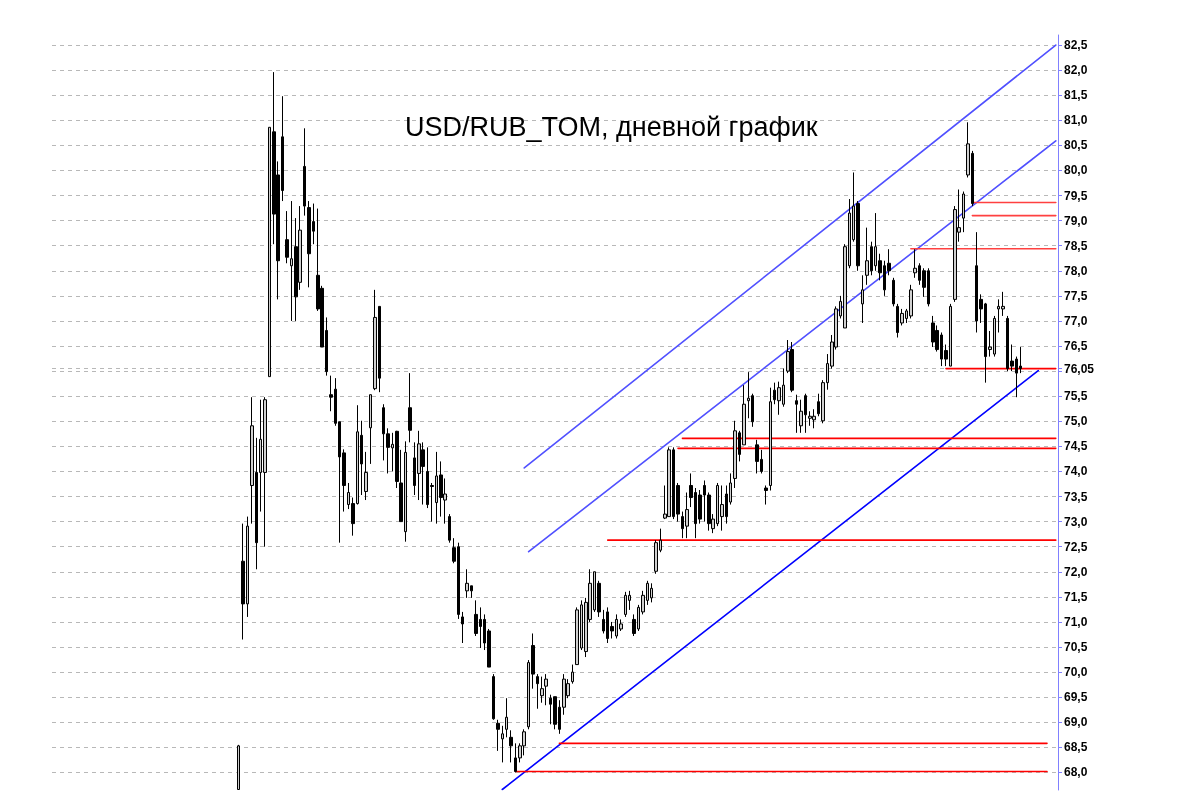  I want to click on y-tick-label: 76,5, so click(1076, 346).